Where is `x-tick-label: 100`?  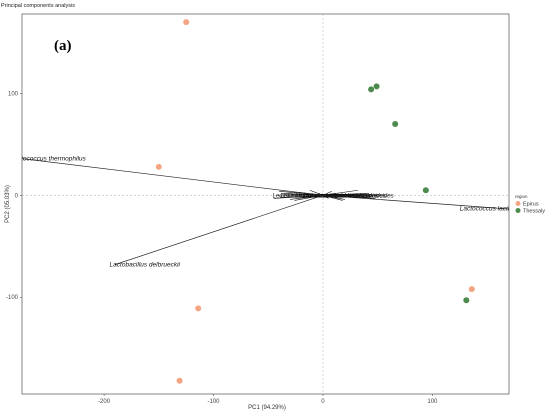
x-tick-label: 100 is located at coordinates (432, 402).